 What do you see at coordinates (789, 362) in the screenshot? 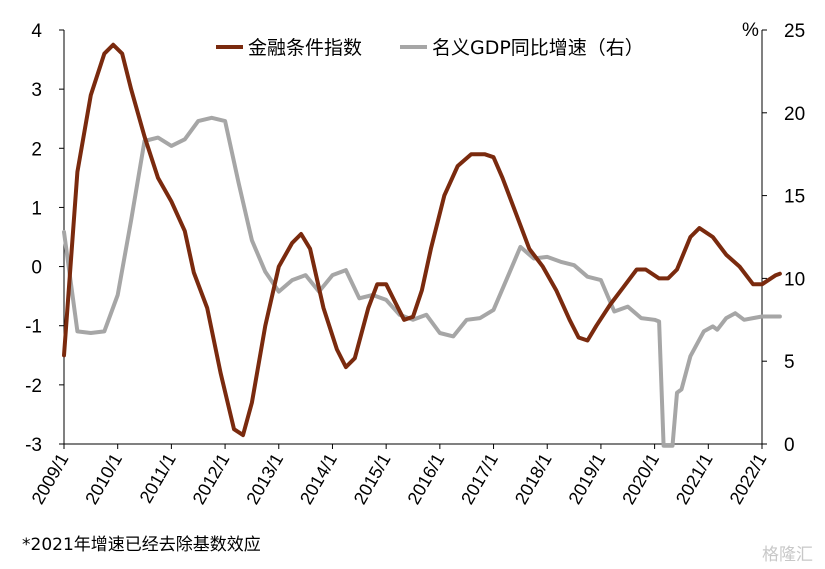
I see `right-y-tick-label: 5` at bounding box center [789, 362].